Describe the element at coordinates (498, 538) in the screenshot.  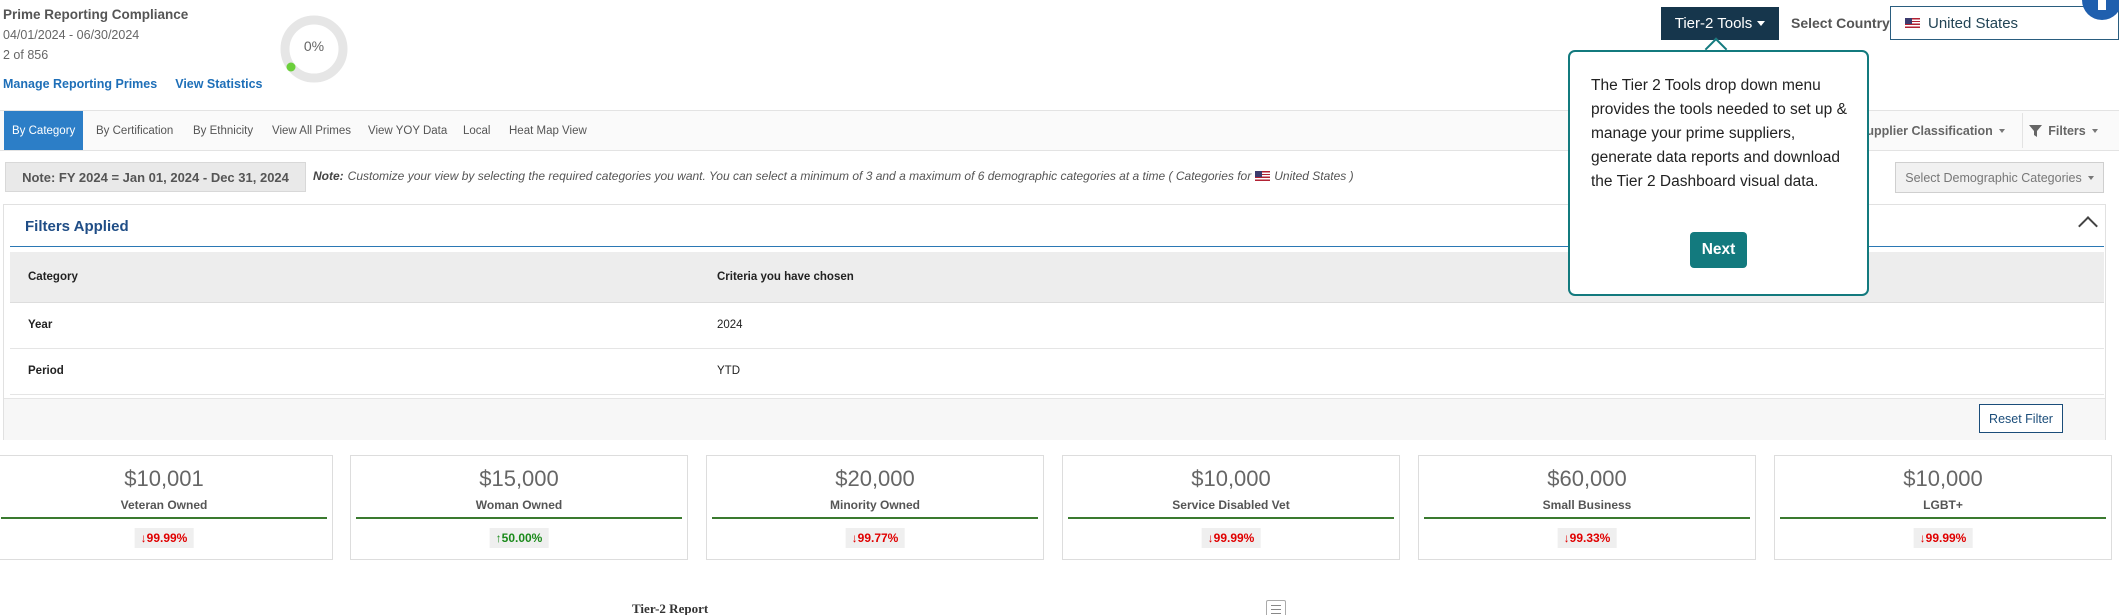
I see `arrow-up-icon: ↑` at that location.